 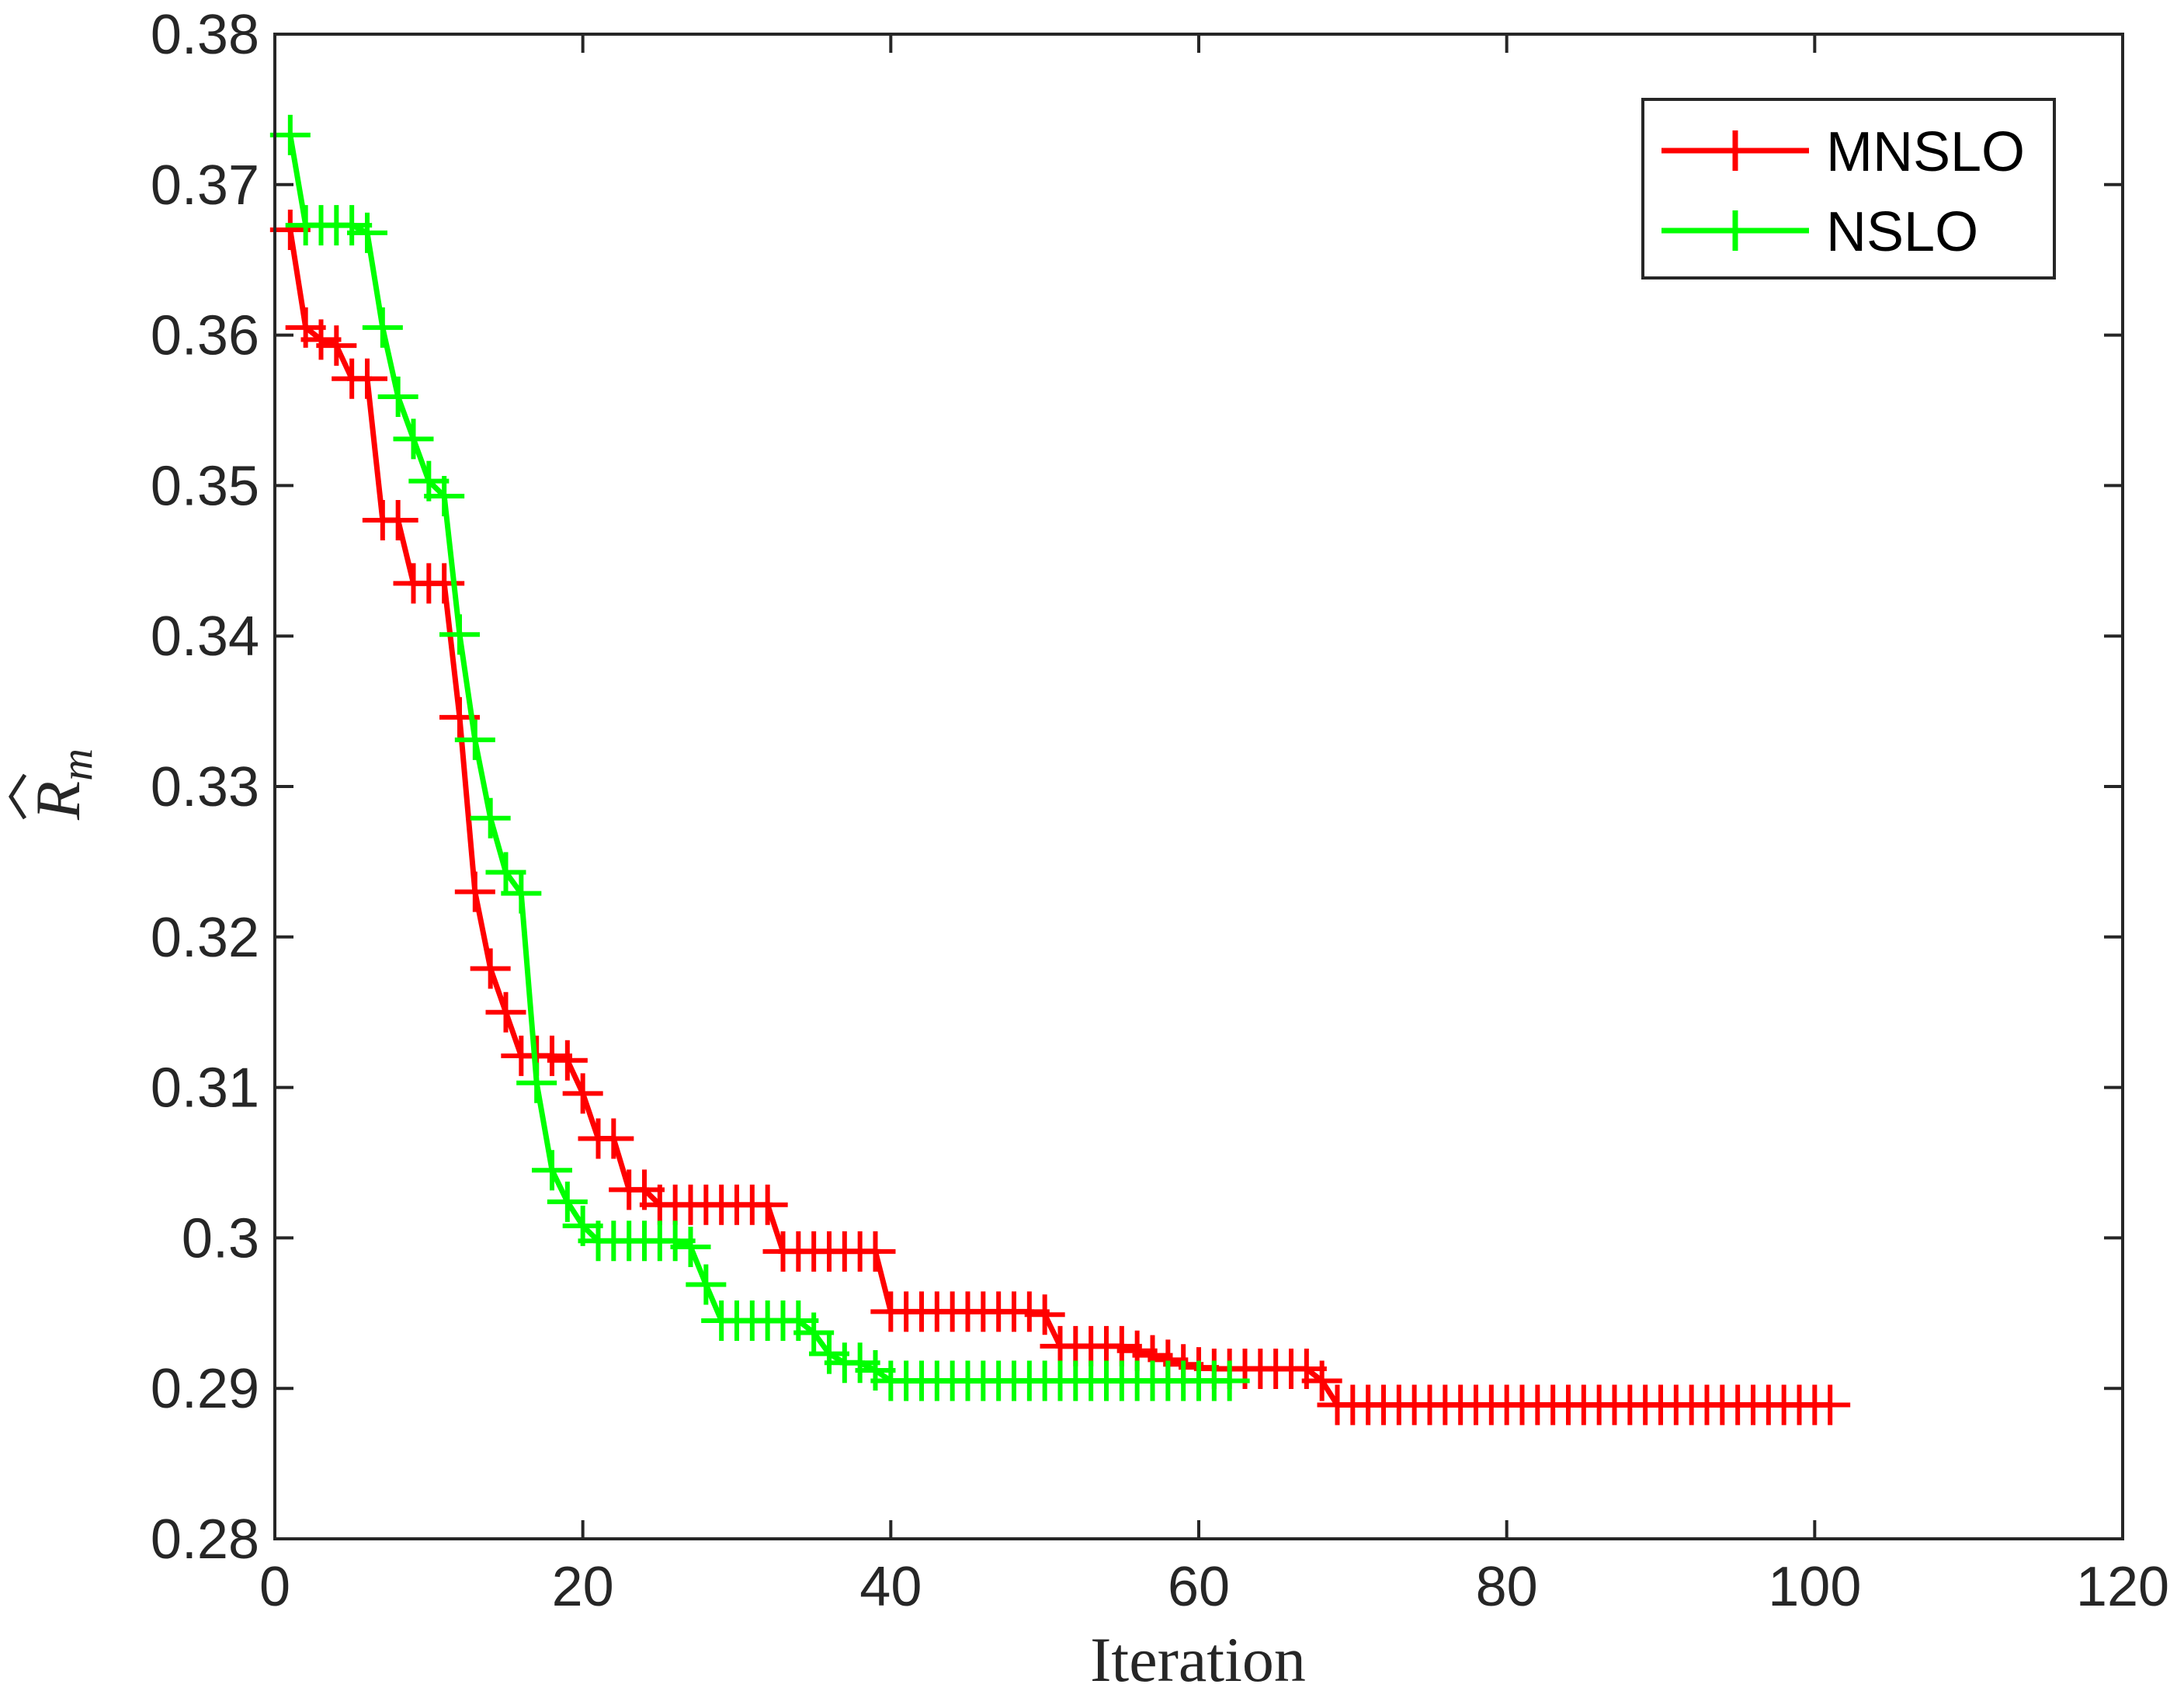 I want to click on x-tick-label: 40, so click(x=890, y=1587).